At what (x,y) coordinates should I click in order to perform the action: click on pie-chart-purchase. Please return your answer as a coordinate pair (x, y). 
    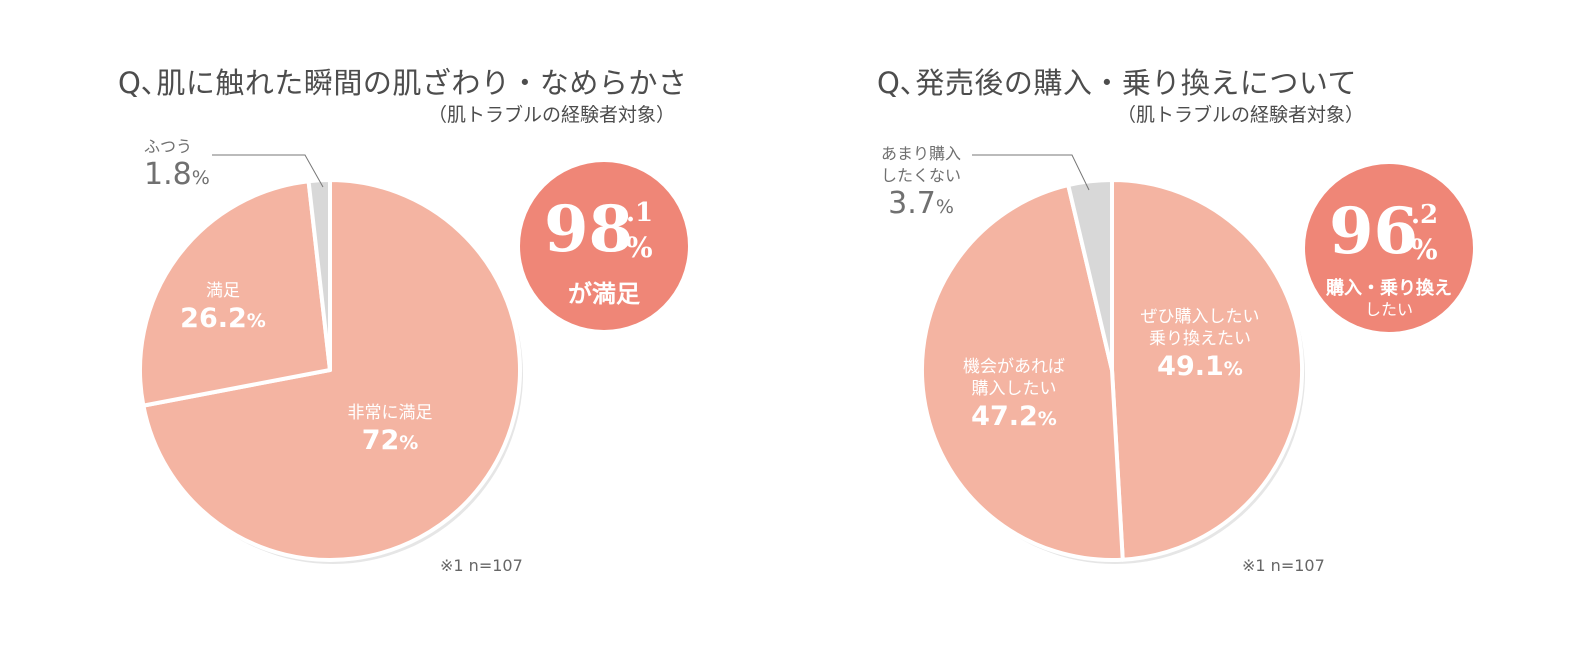
    Looking at the image, I should click on (1112, 359).